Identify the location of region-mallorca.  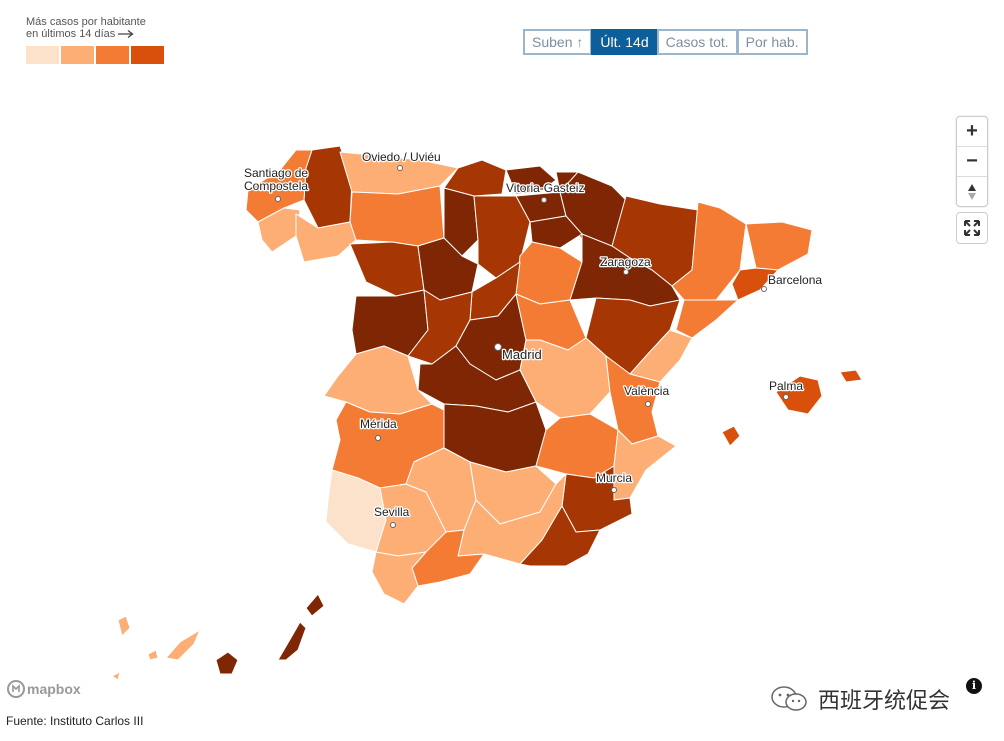
(799, 395).